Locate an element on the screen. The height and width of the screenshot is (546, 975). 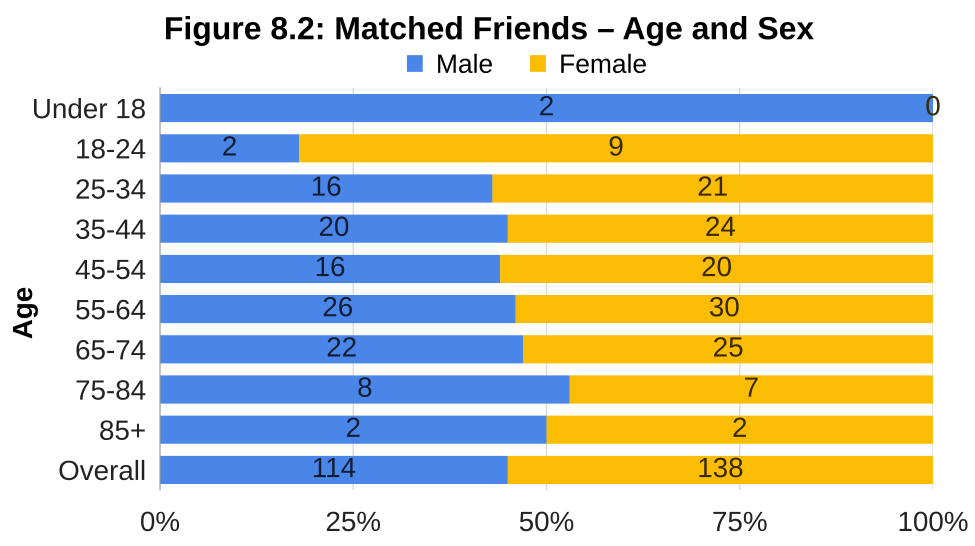
annotation: 21 is located at coordinates (712, 186).